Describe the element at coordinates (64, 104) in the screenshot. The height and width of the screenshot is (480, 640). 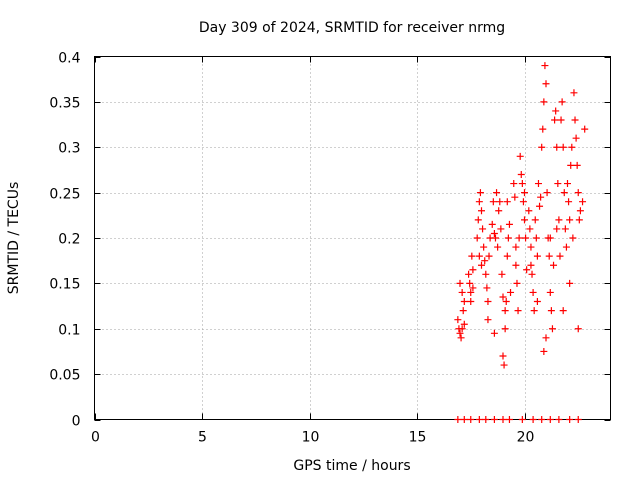
I see `y-tick-label: 0.35` at that location.